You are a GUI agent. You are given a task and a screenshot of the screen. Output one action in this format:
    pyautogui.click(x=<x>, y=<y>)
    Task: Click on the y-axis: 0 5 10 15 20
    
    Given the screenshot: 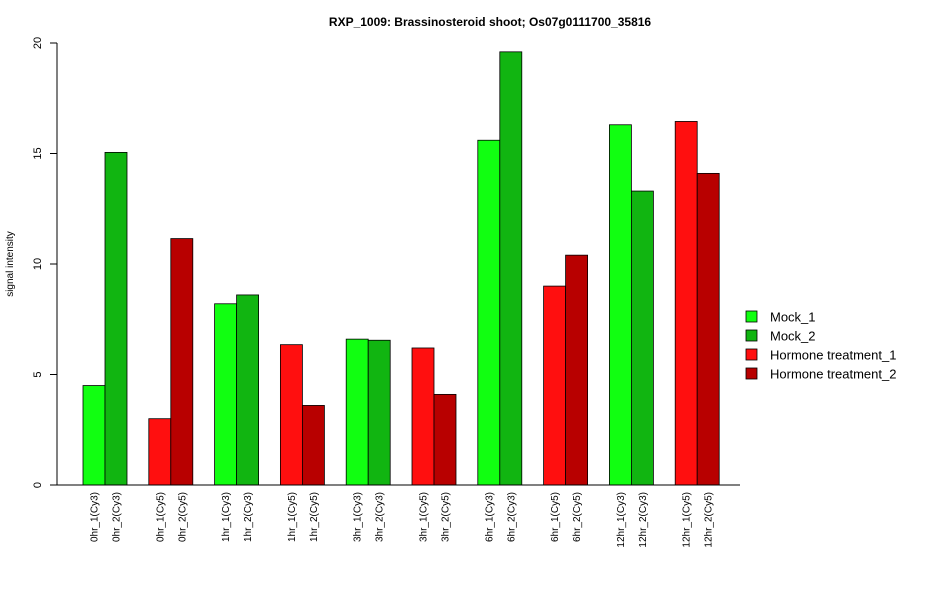 What is the action you would take?
    pyautogui.click(x=45, y=262)
    